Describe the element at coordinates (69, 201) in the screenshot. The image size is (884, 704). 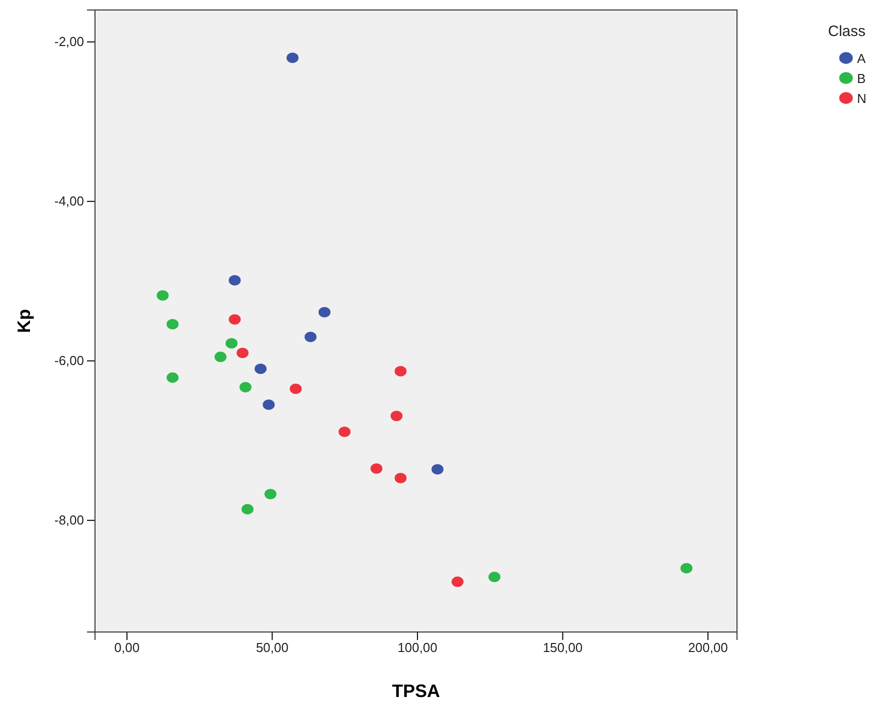
I see `y-tick-label: -4,00` at that location.